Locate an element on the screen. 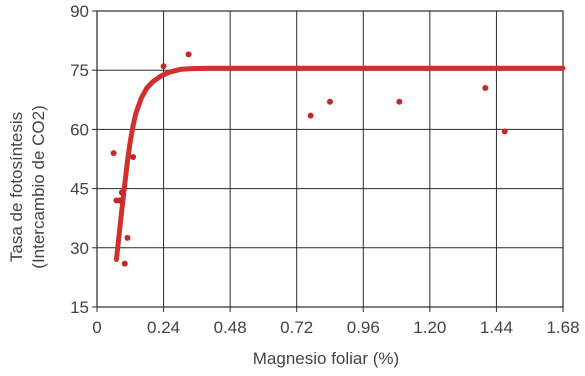 This screenshot has width=585, height=376. x-tick-label: 1.20 is located at coordinates (429, 327).